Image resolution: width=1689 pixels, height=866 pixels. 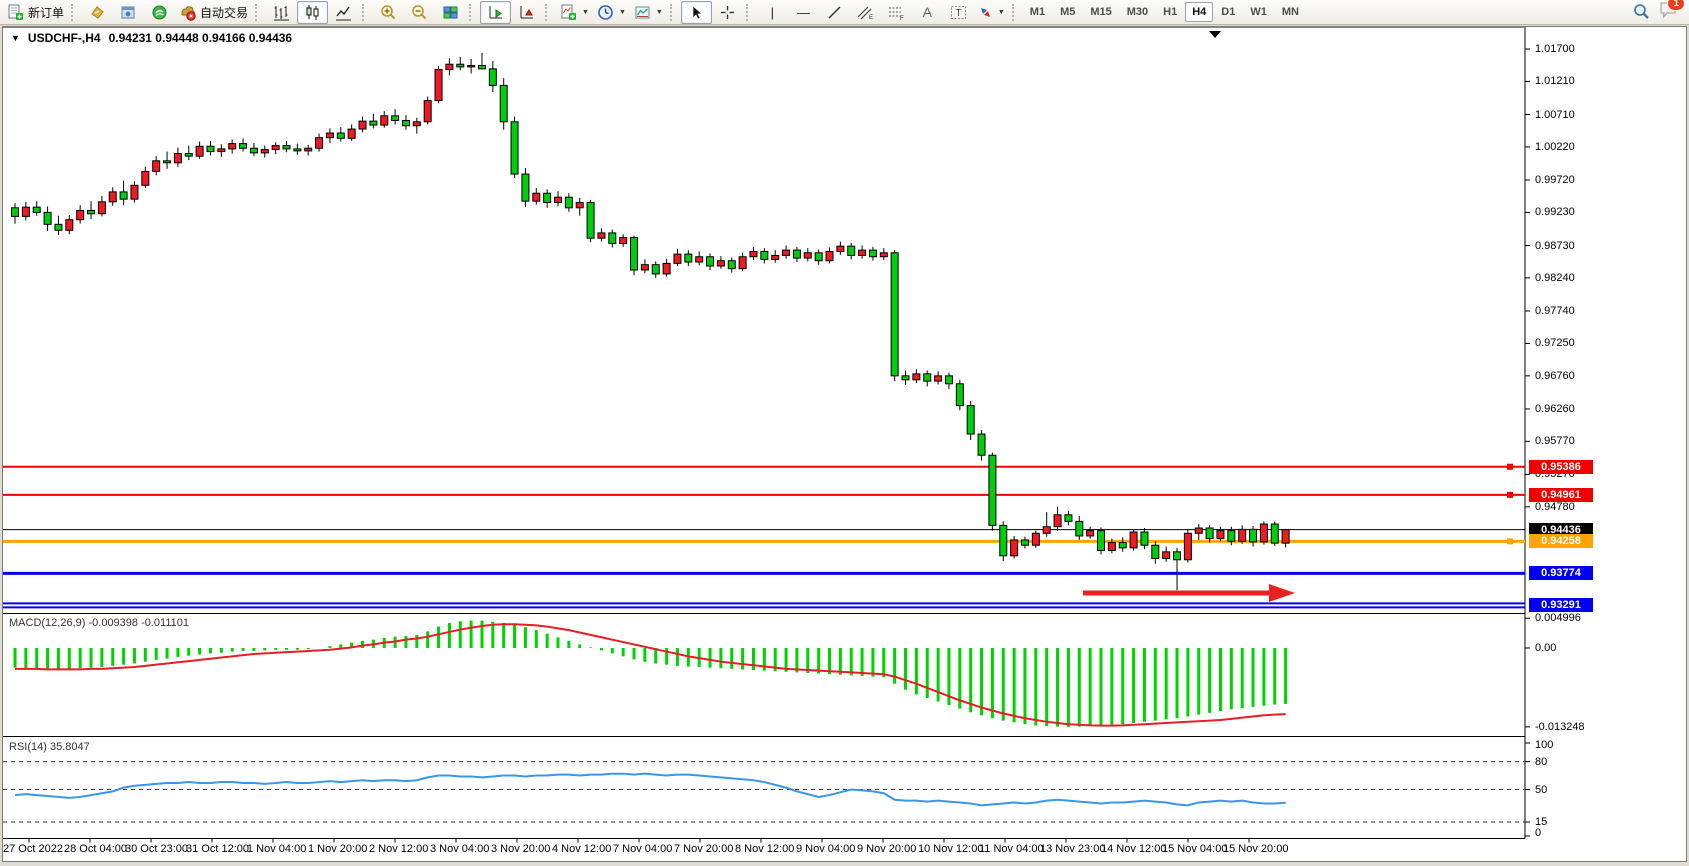 I want to click on channel-tool-button: E, so click(x=865, y=12).